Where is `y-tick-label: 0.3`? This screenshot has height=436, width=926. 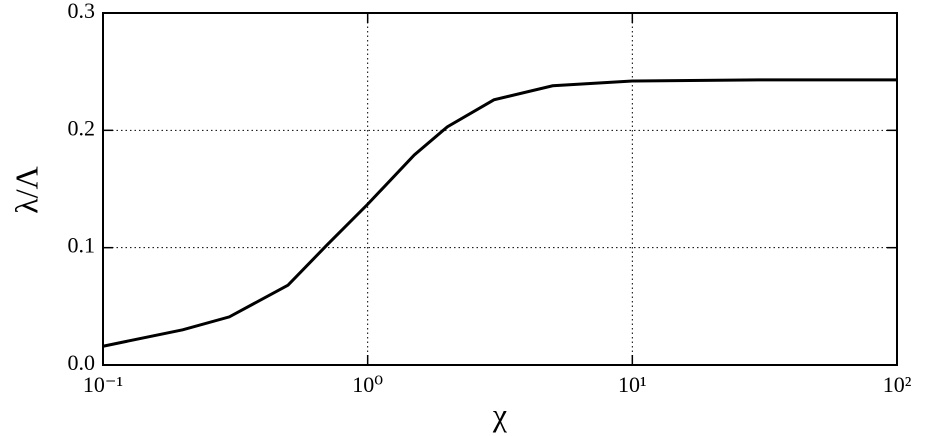 y-tick-label: 0.3 is located at coordinates (82, 11).